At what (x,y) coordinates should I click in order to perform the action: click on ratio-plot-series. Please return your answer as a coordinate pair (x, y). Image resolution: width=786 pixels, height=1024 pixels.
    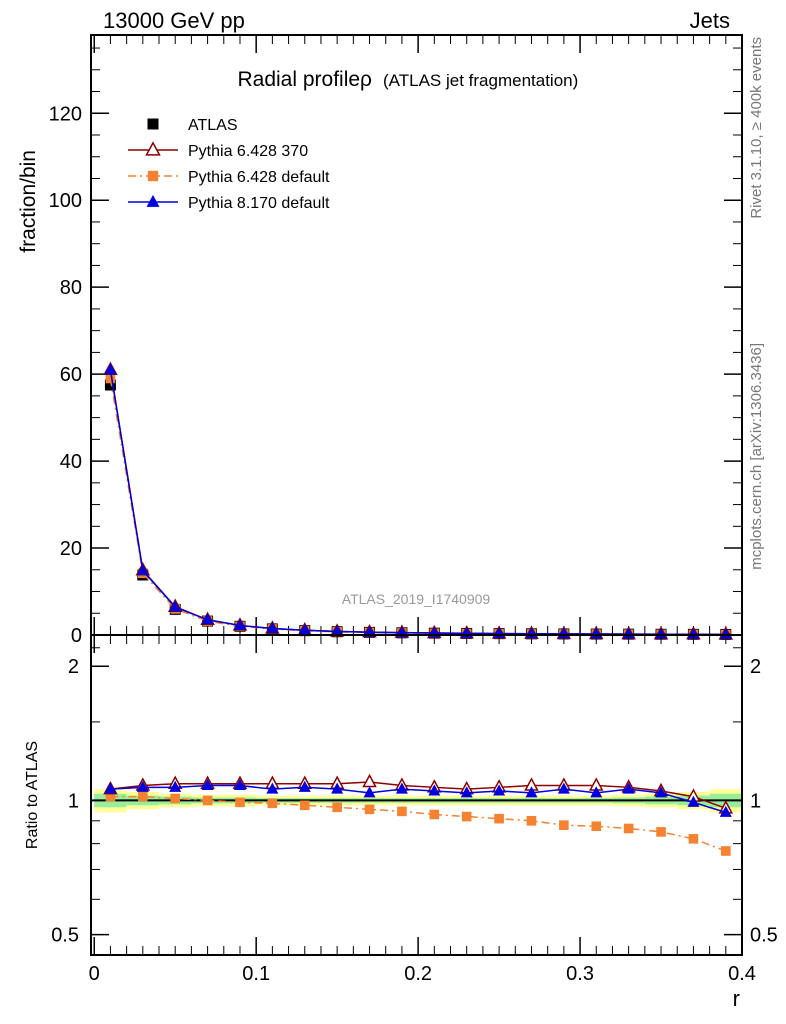
    Looking at the image, I should click on (418, 814).